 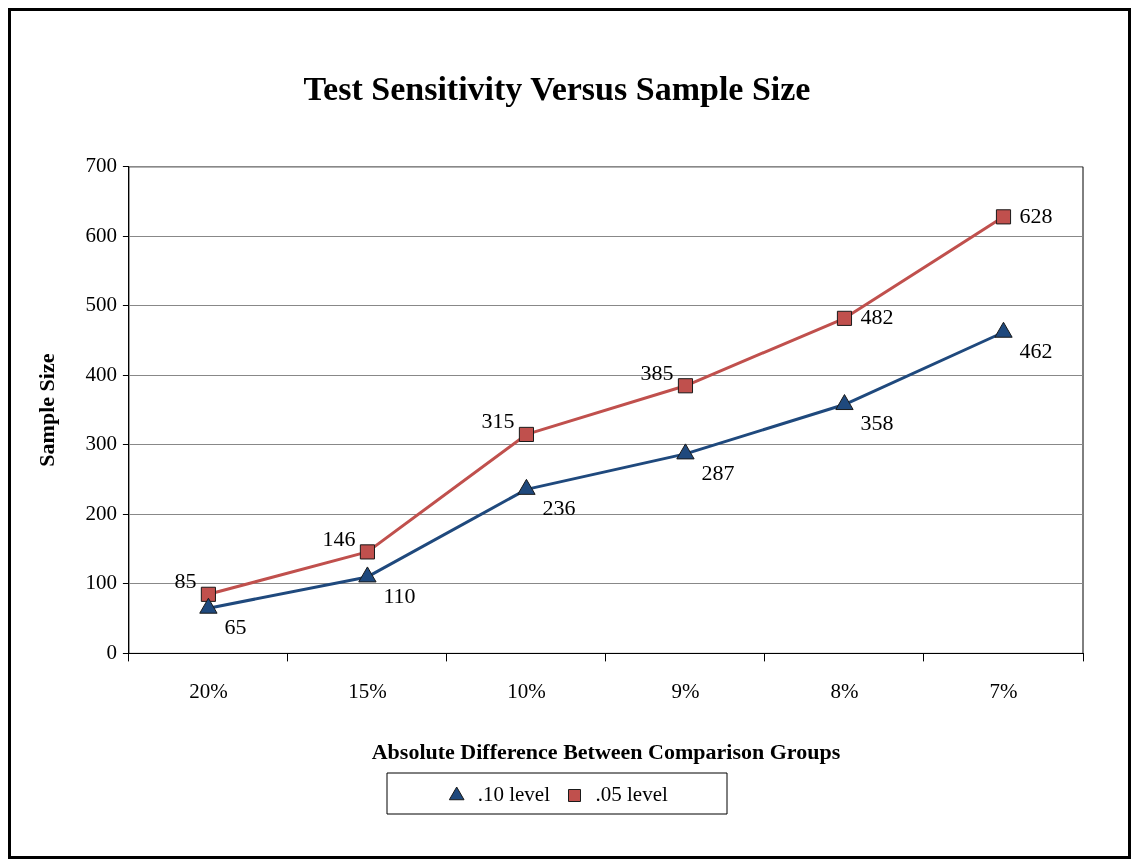 I want to click on data-label: 65, so click(x=235, y=626).